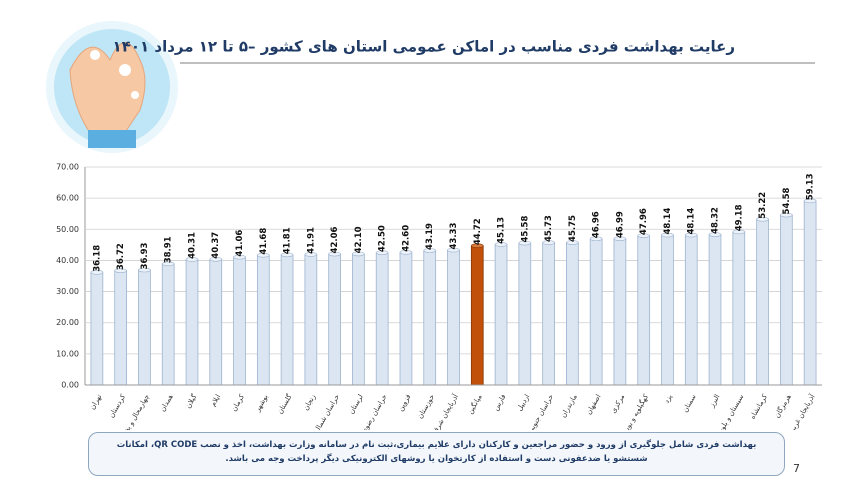 The image size is (849, 482). I want to click on x-tick-label: یزد, so click(668, 399).